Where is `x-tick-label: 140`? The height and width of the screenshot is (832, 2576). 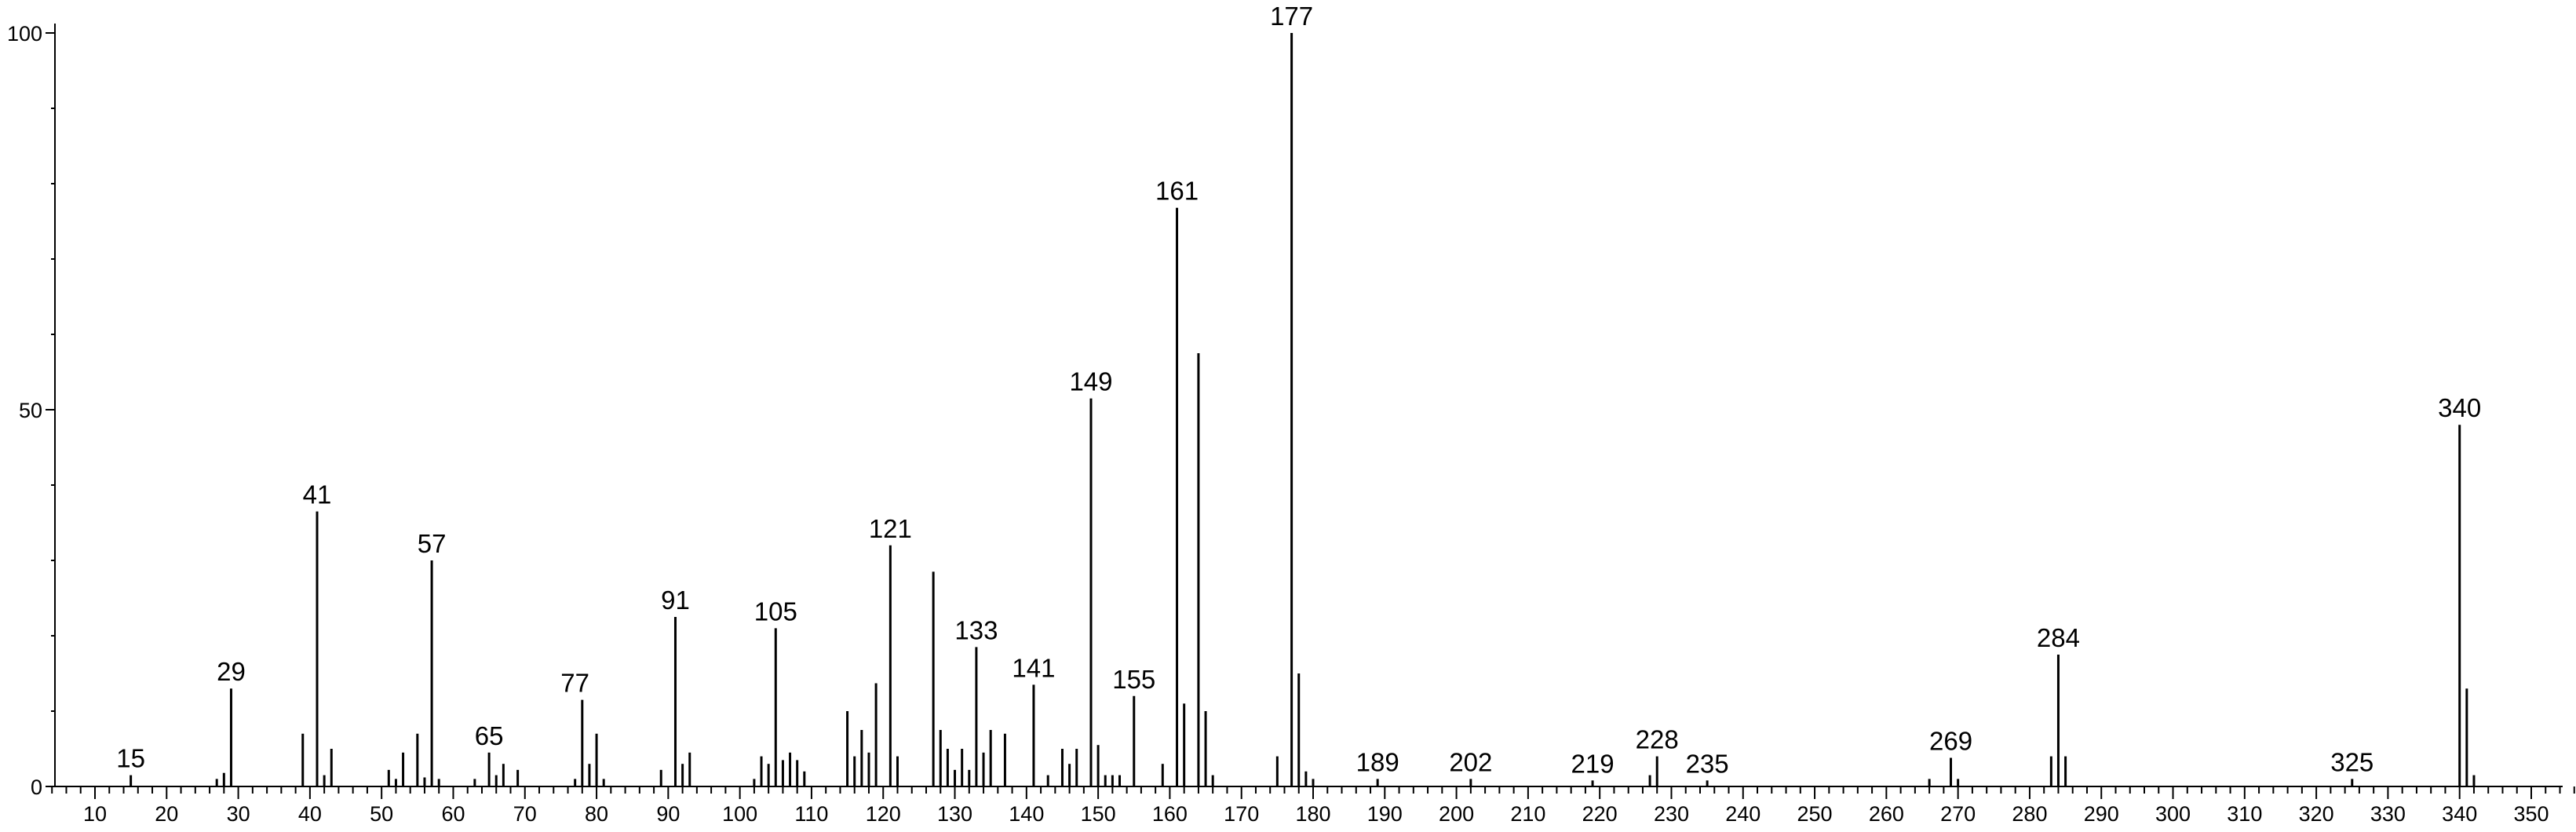 x-tick-label: 140 is located at coordinates (1026, 814).